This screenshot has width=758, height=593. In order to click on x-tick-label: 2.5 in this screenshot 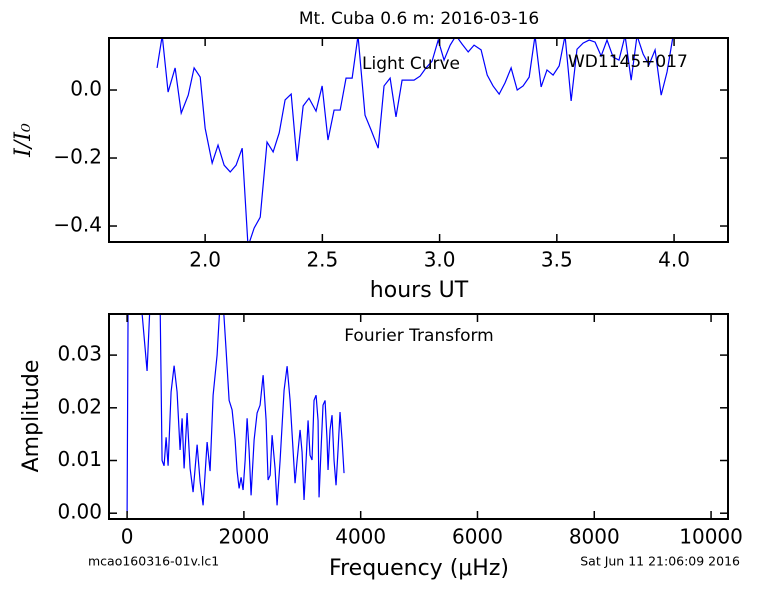, I will do `click(322, 260)`.